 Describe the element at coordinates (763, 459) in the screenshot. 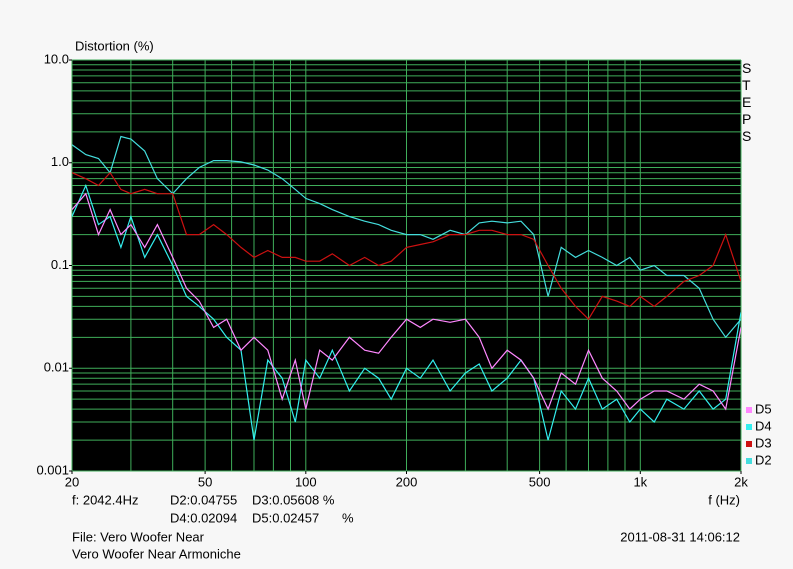

I see `legend-label: D2` at that location.